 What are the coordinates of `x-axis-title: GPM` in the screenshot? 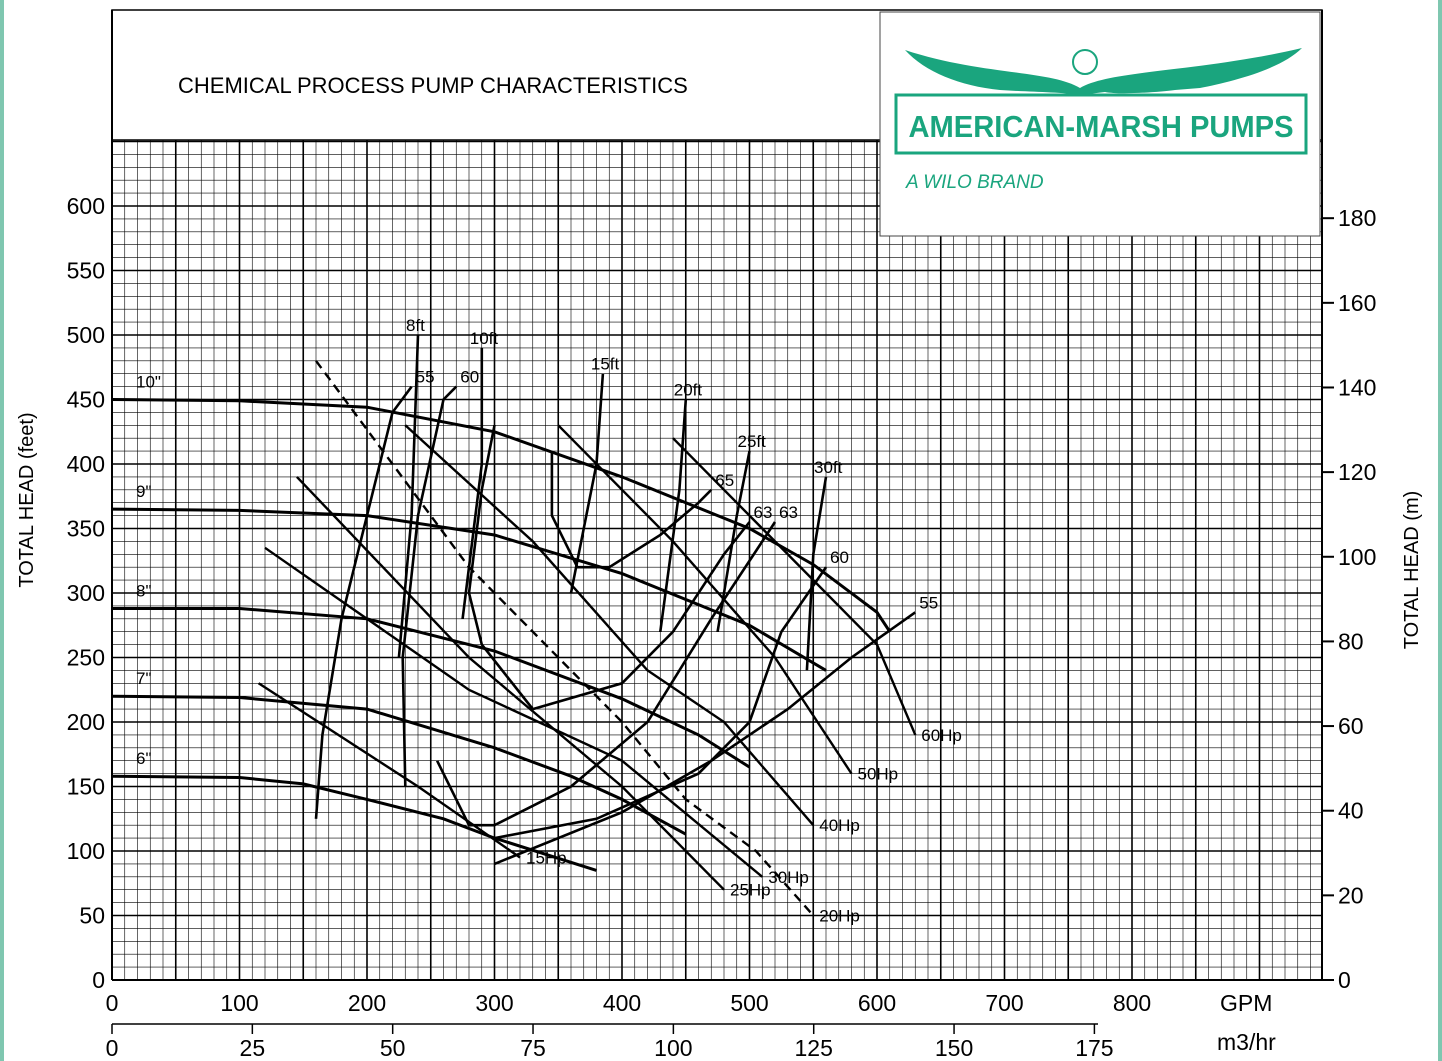 It's located at (1246, 1003).